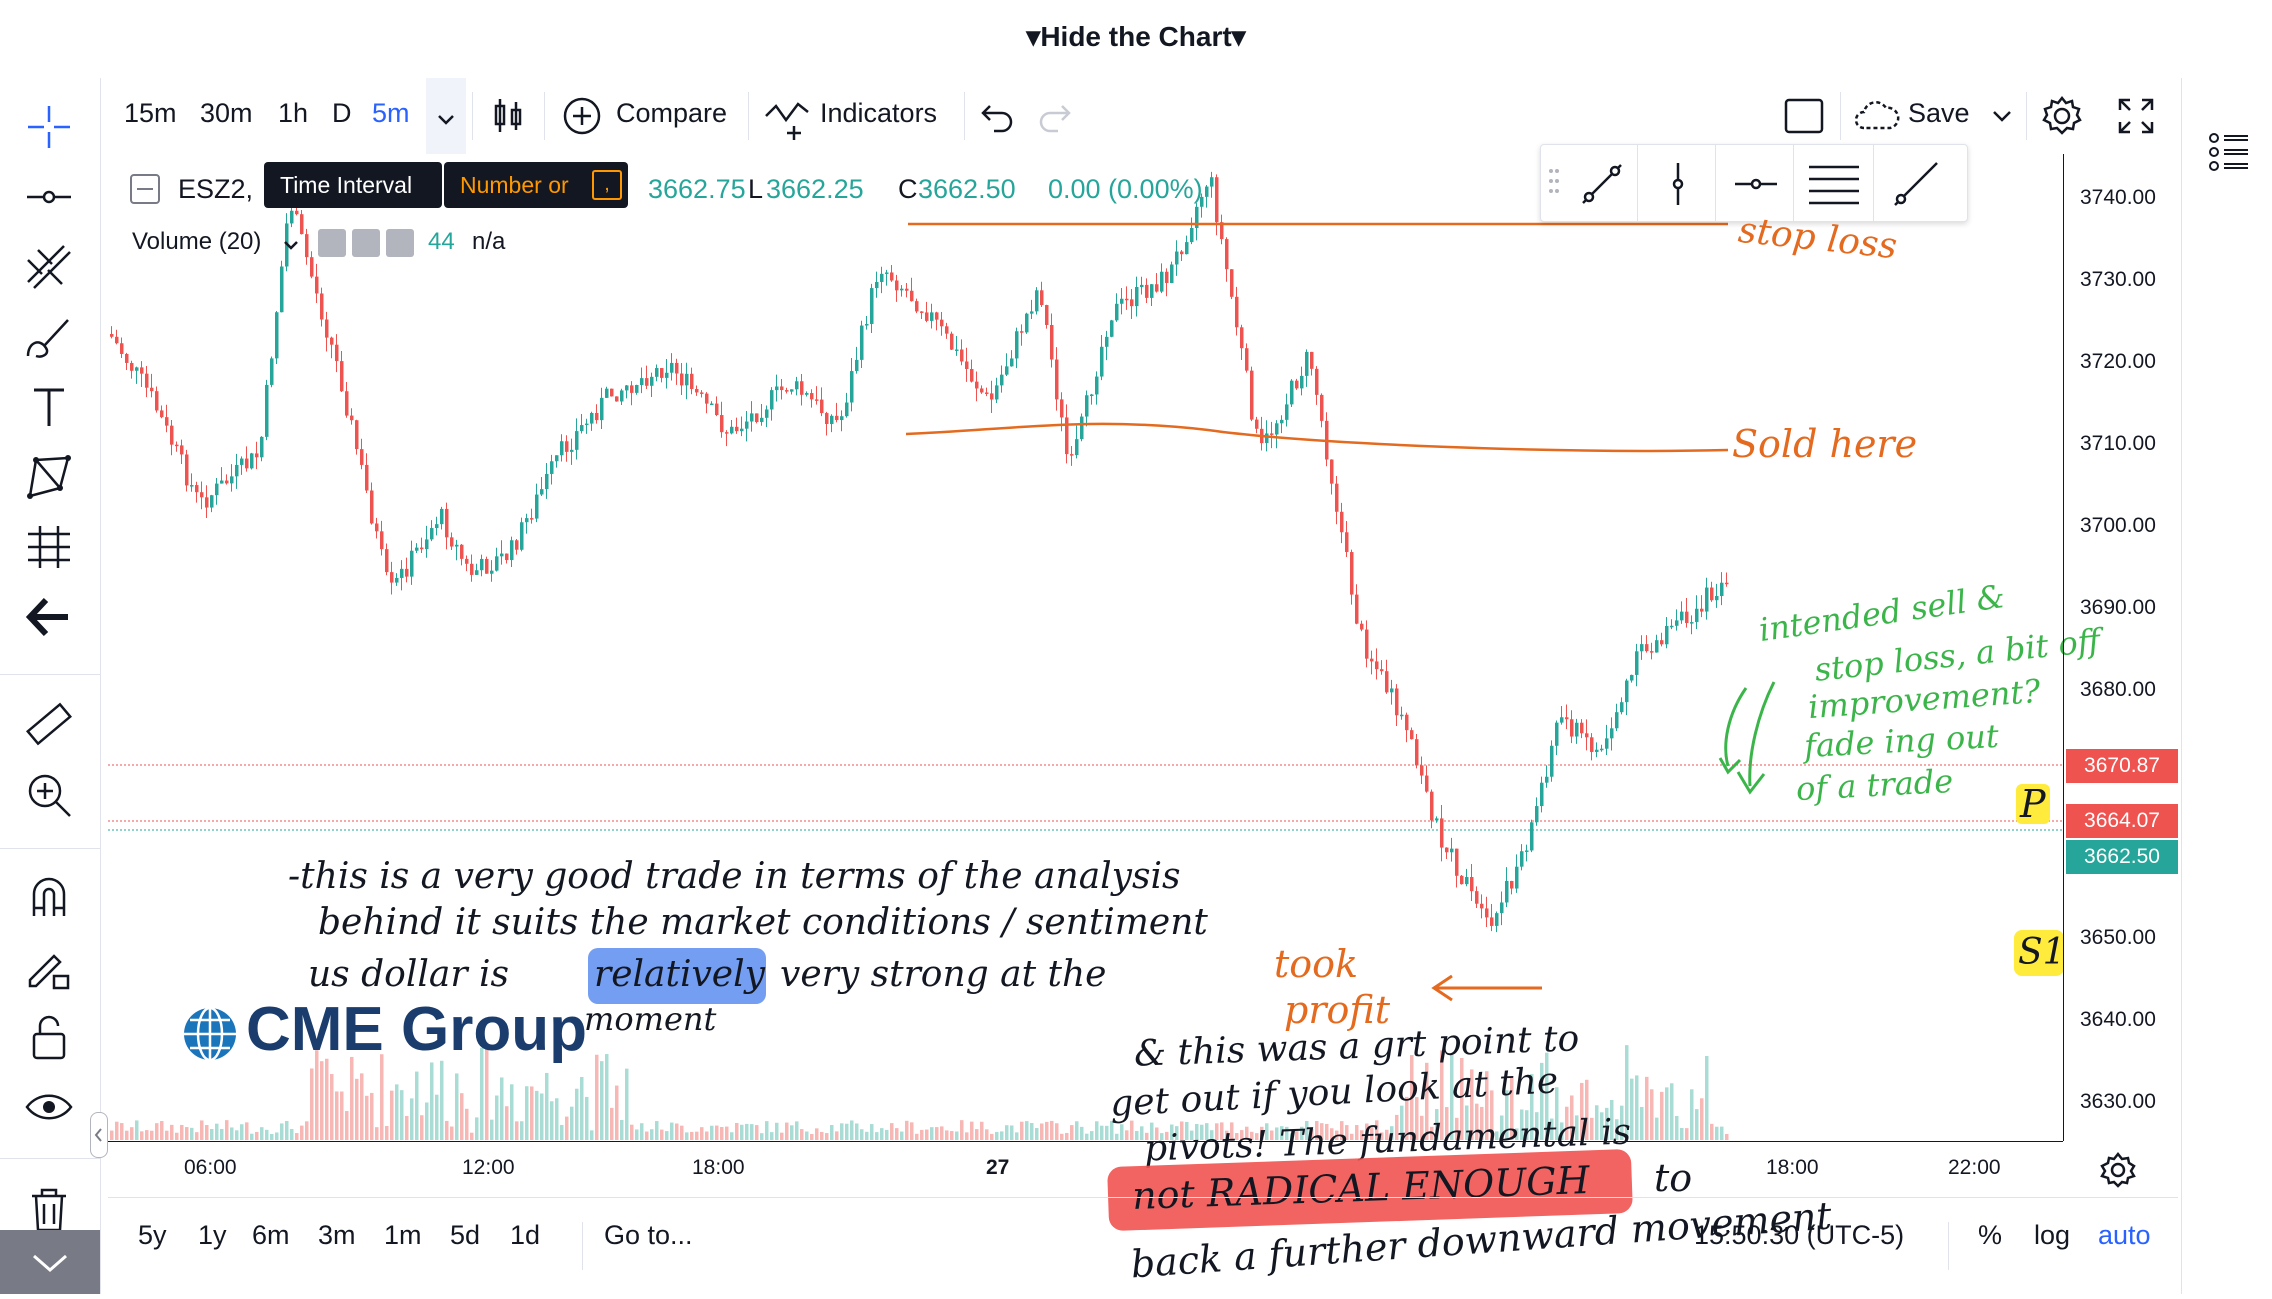 This screenshot has width=2272, height=1299. I want to click on interval-5m: 5m, so click(391, 113).